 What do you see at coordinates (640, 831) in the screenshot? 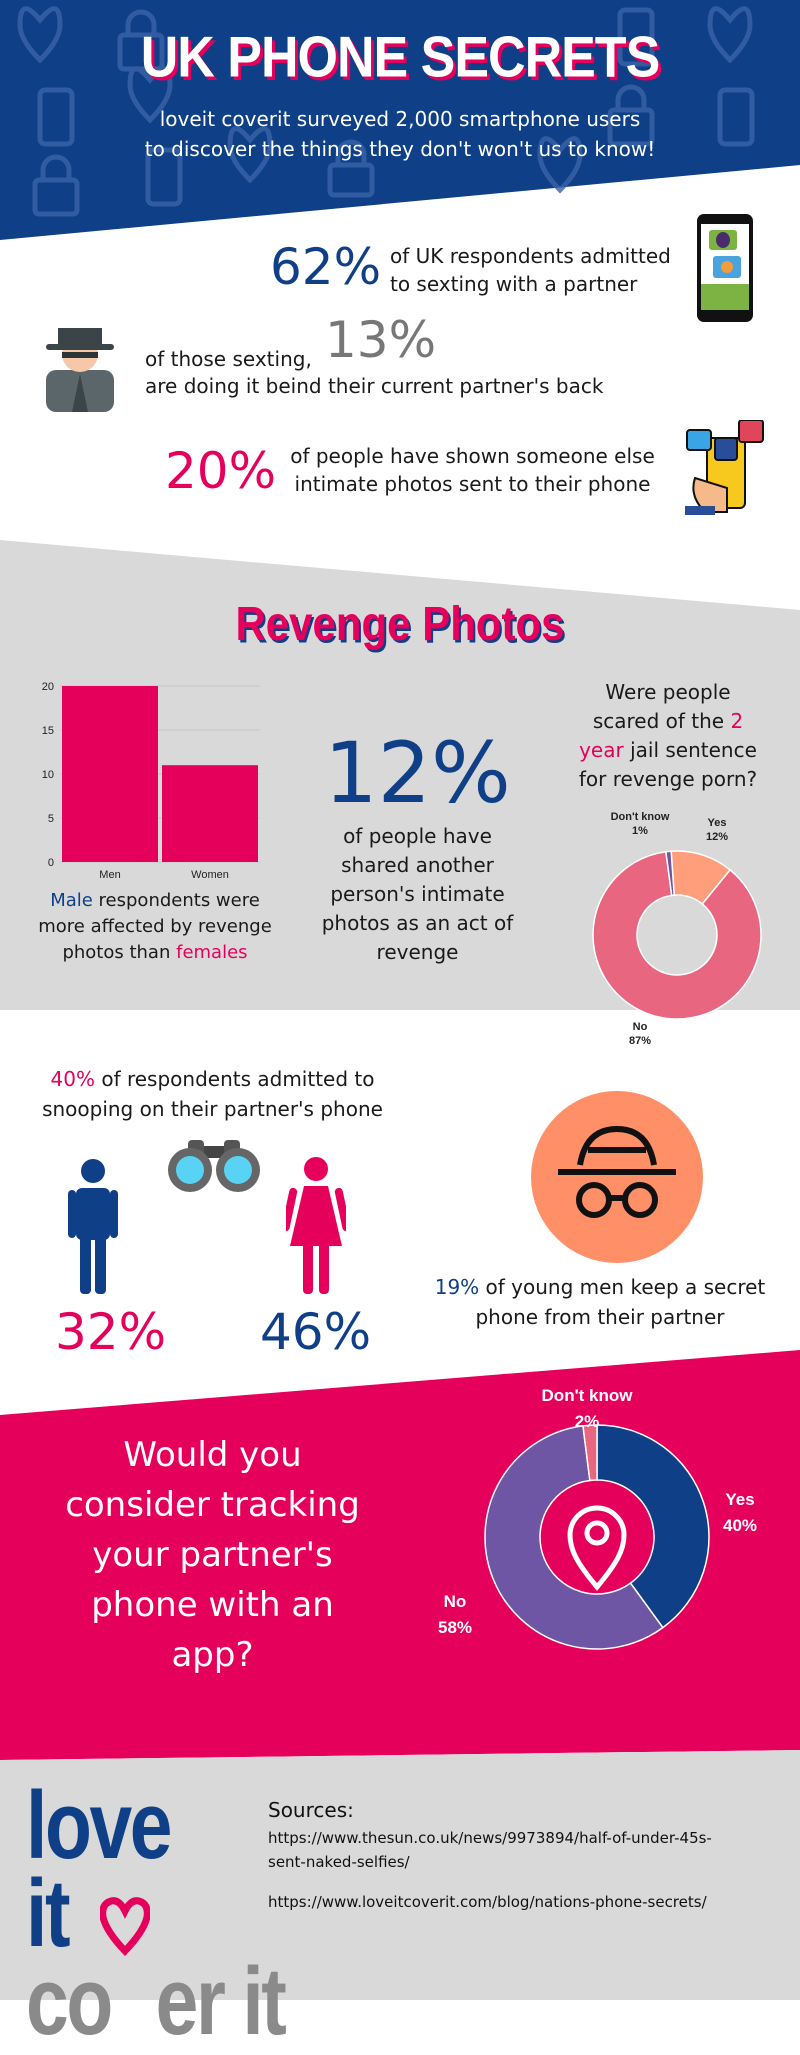
I see `donut-label: 1%` at bounding box center [640, 831].